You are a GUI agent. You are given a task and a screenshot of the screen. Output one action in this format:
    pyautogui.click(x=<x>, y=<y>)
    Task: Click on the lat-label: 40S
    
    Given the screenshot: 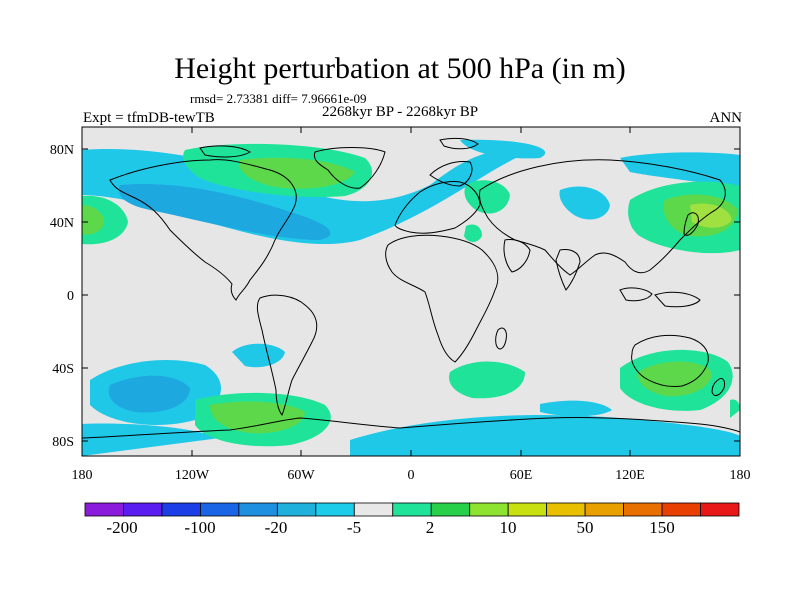 What is the action you would take?
    pyautogui.click(x=63, y=369)
    